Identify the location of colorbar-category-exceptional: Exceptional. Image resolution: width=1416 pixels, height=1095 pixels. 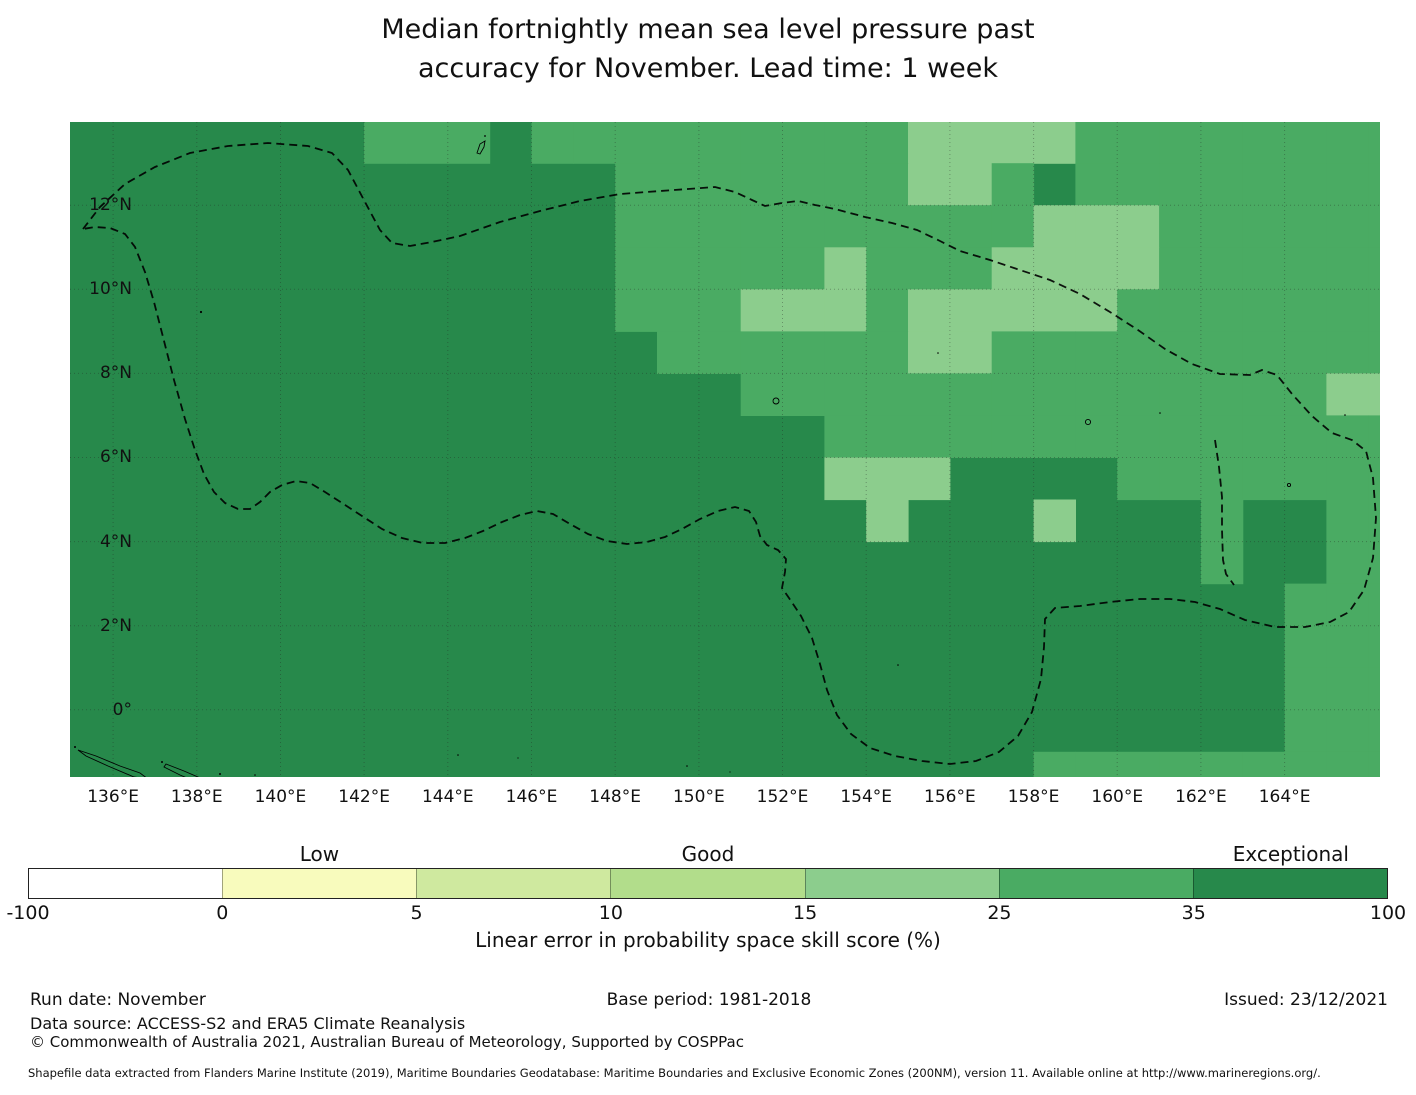
(1290, 854).